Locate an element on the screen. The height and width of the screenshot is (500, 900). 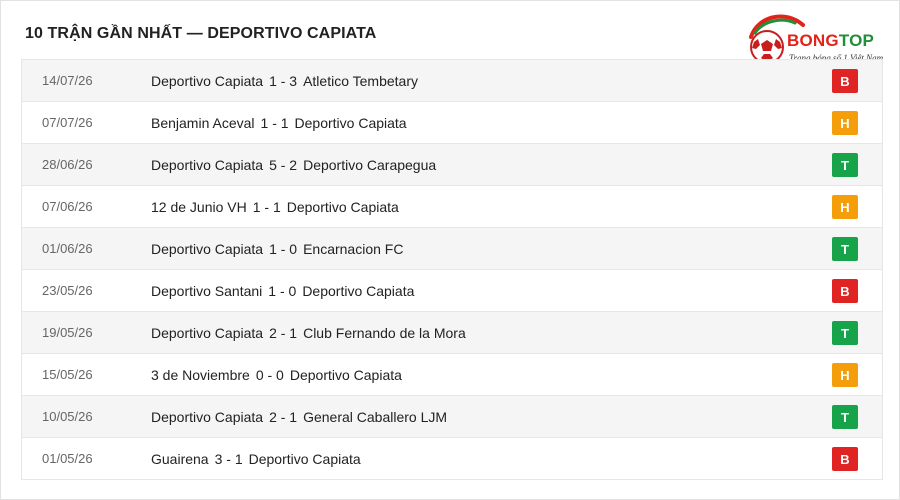
match-score: 3 - 1 is located at coordinates (228, 458).